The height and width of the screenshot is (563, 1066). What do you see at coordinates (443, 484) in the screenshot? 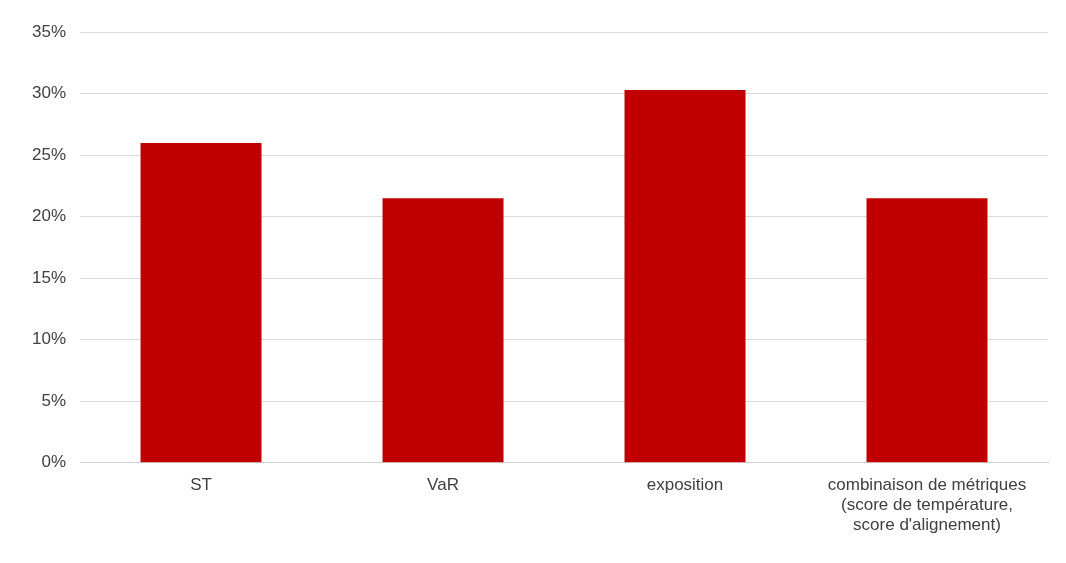
I see `x-tick-label: VaR` at bounding box center [443, 484].